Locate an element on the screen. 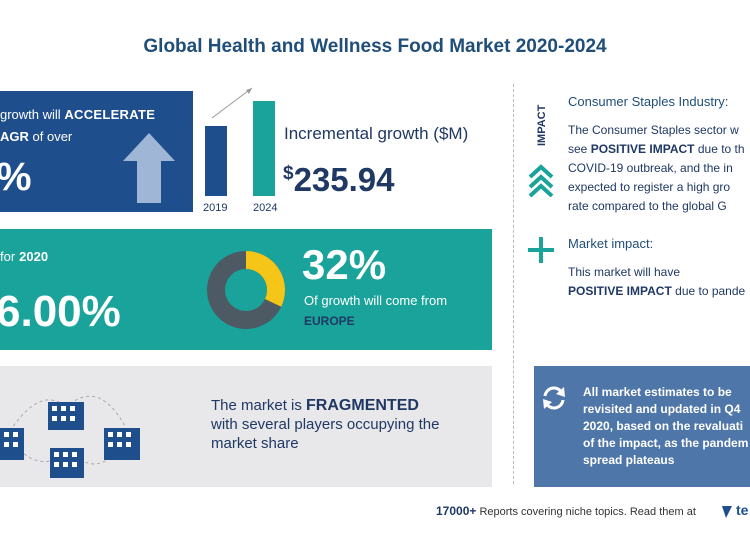  growth-bar-chart is located at coordinates (240, 141).